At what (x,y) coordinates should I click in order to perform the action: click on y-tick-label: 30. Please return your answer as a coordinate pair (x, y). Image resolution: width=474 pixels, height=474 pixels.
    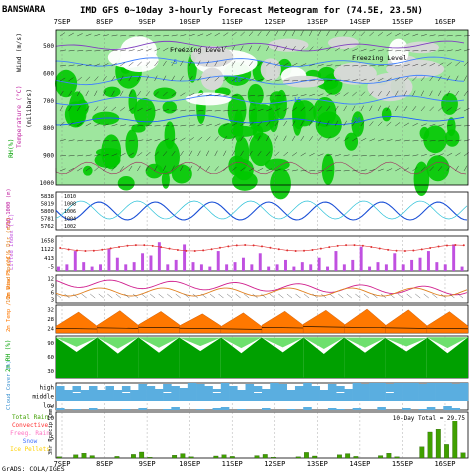
    Looking at the image, I should click on (50, 372).